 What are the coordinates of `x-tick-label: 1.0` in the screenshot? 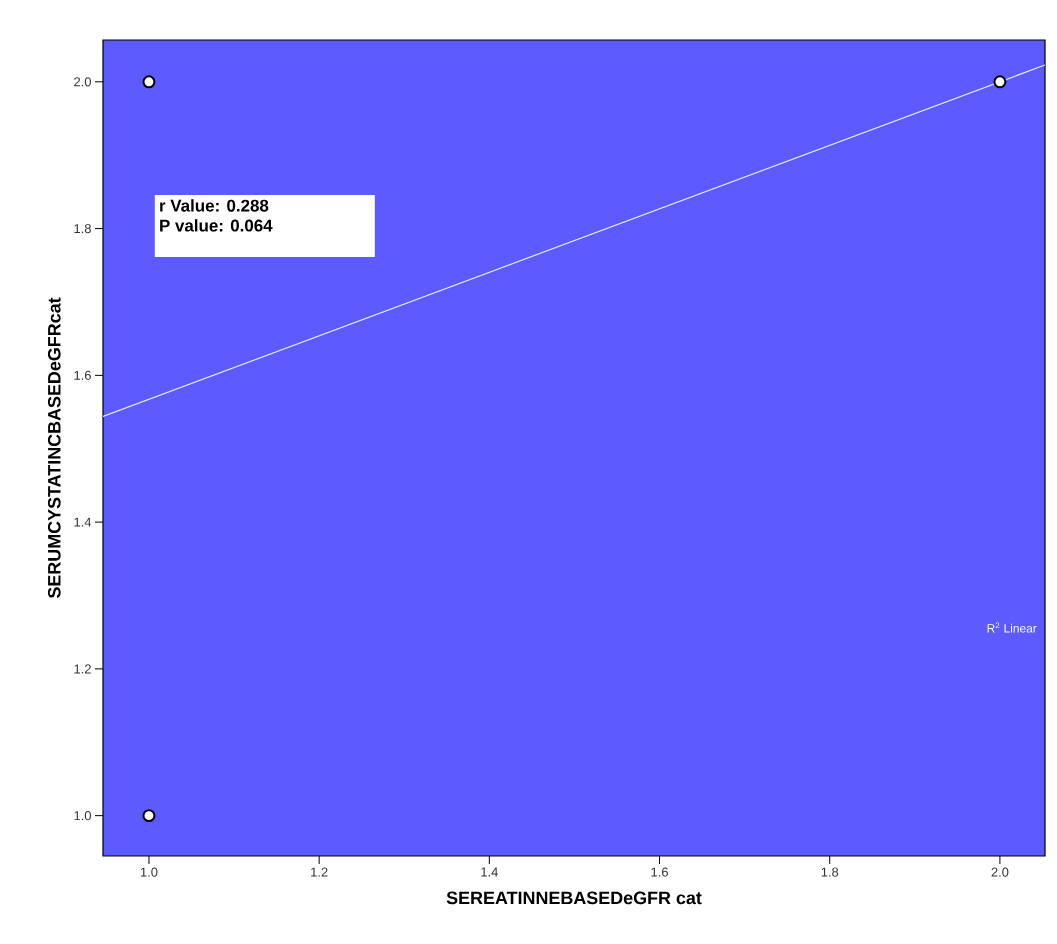 It's located at (149, 872).